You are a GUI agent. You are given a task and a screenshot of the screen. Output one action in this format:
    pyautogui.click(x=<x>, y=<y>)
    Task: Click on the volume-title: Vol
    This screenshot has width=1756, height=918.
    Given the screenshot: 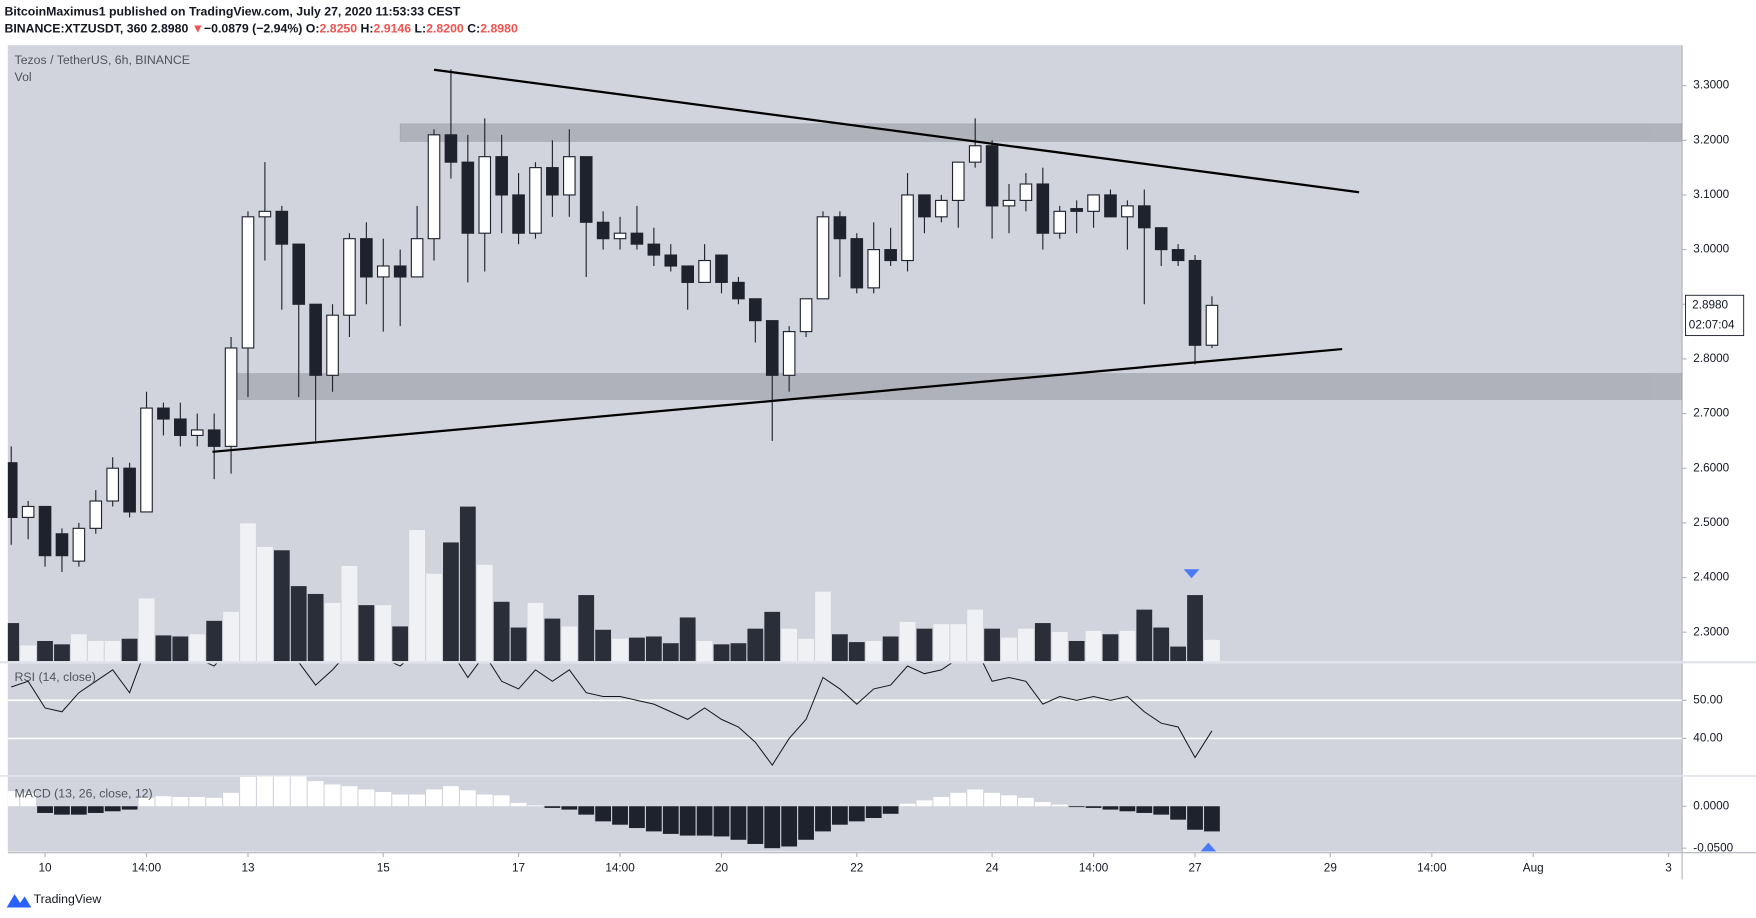 What is the action you would take?
    pyautogui.click(x=23, y=77)
    